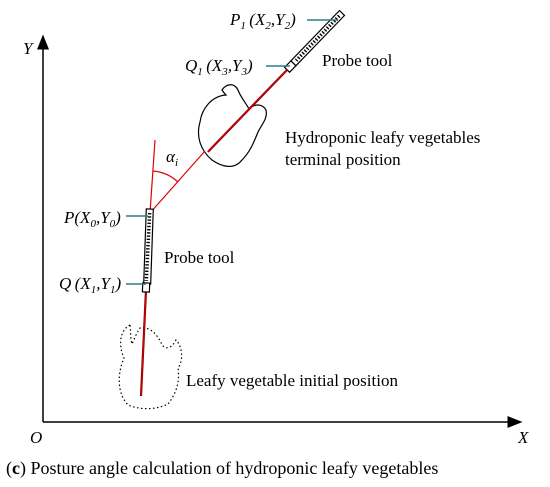 The width and height of the screenshot is (550, 487). What do you see at coordinates (200, 72) in the screenshot?
I see `q1-sub: 1` at bounding box center [200, 72].